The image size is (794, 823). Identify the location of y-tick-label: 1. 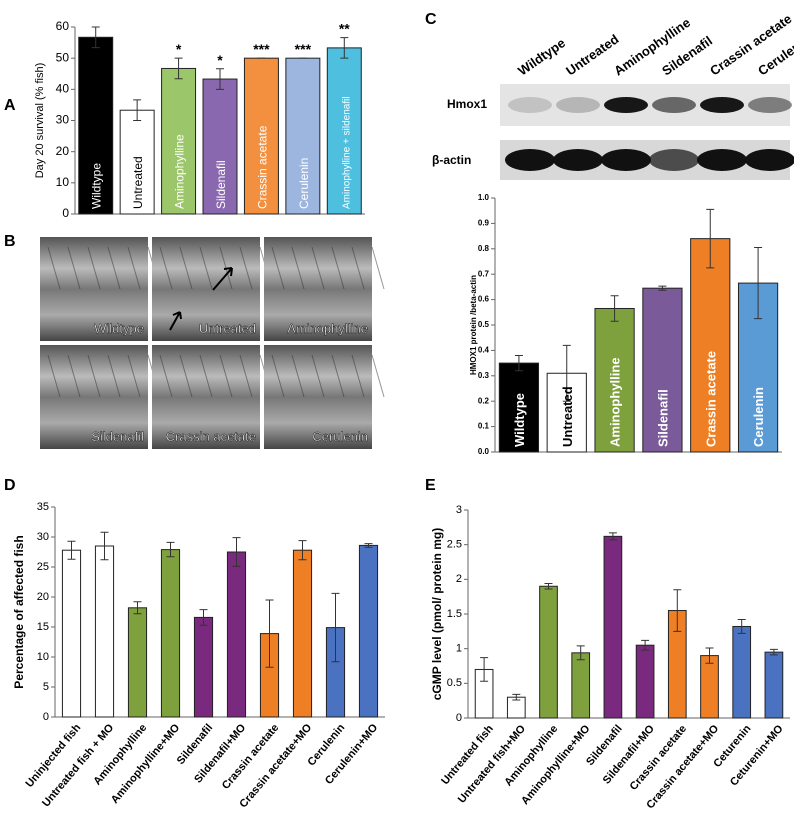
(459, 649).